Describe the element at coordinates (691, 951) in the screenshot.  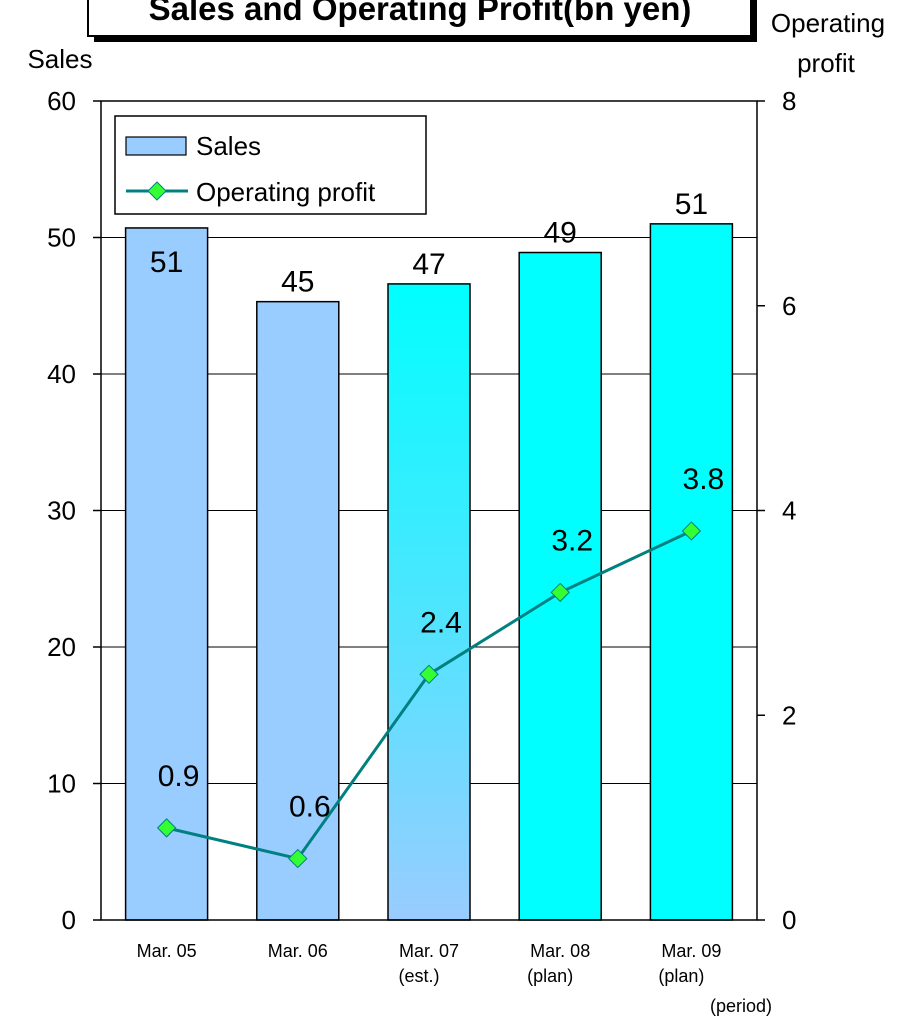
I see `category-label: Mar. 09` at that location.